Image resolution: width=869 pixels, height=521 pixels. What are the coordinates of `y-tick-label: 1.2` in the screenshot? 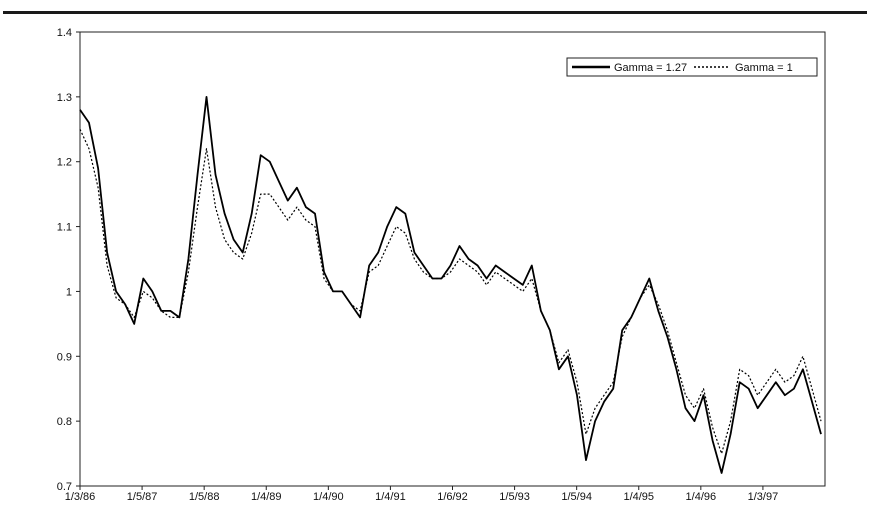 It's located at (64, 163).